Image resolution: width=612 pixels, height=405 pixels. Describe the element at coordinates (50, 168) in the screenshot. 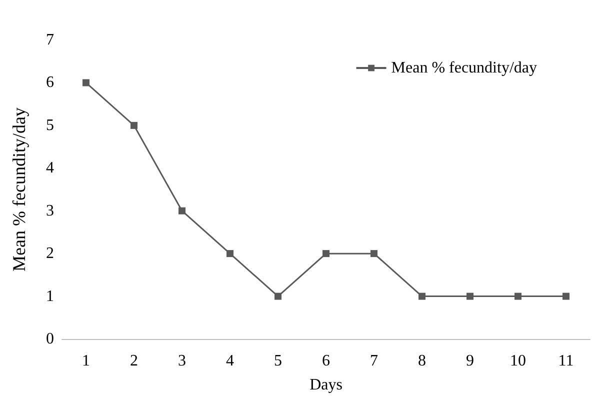

I see `y-tick-label: 4` at that location.